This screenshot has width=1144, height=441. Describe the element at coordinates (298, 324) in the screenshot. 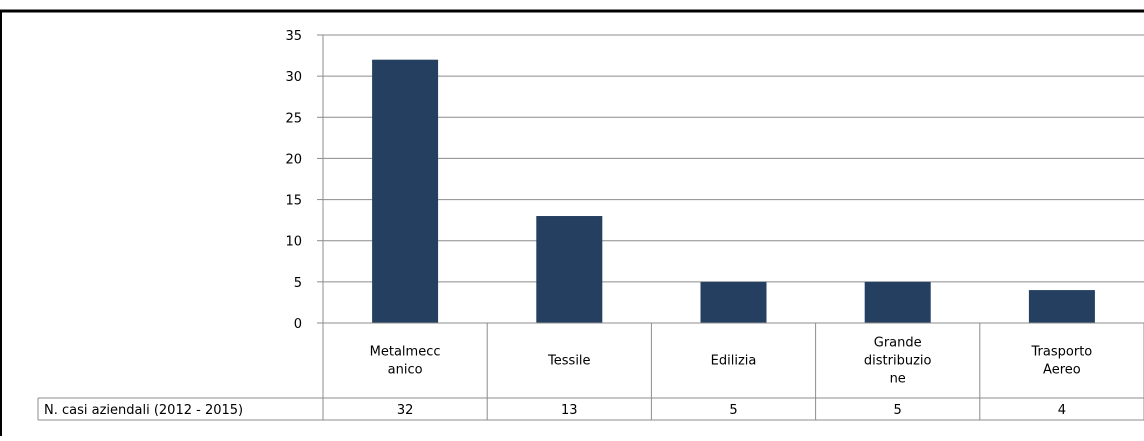

I see `y-tick-label: 0` at that location.